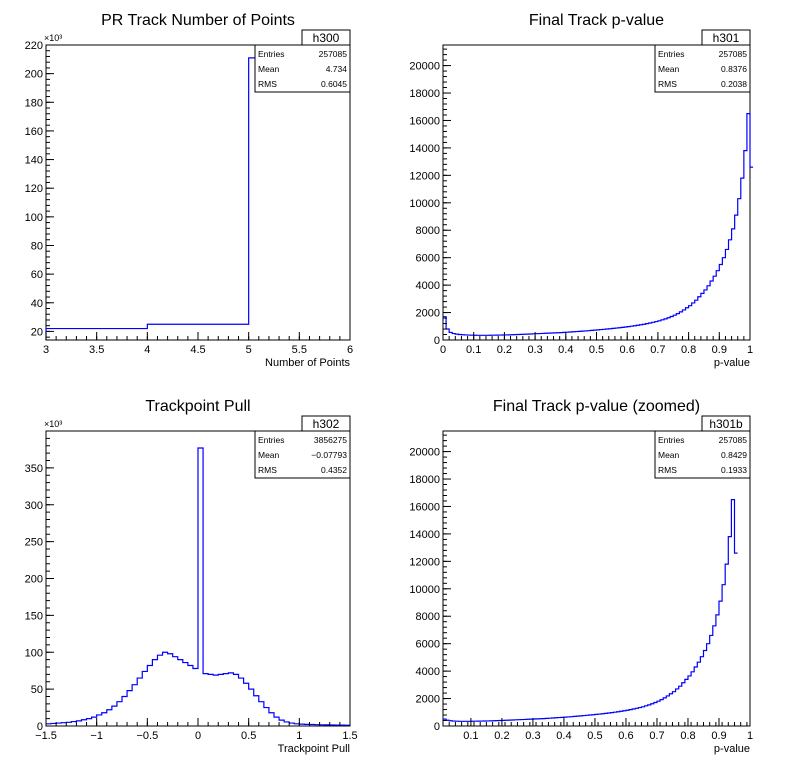 The image size is (796, 772). Describe the element at coordinates (307, 363) in the screenshot. I see `x-axis-label: Number of Points` at that location.